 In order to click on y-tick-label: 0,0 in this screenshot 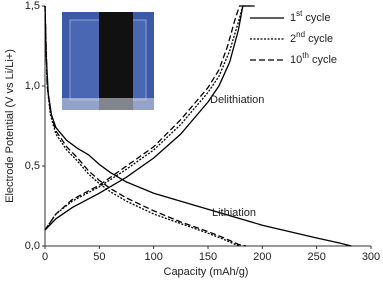, I will do `click(32, 246)`.